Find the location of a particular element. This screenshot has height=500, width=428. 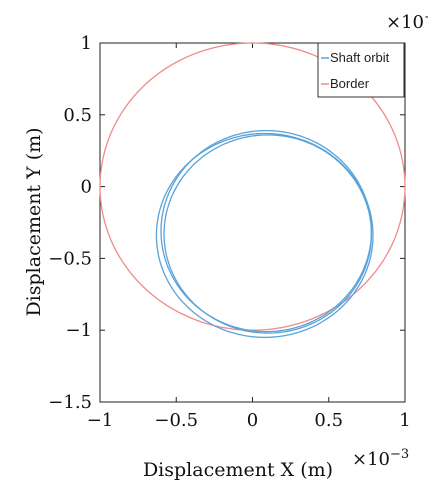

y-tick-label: 1 is located at coordinates (86, 43).